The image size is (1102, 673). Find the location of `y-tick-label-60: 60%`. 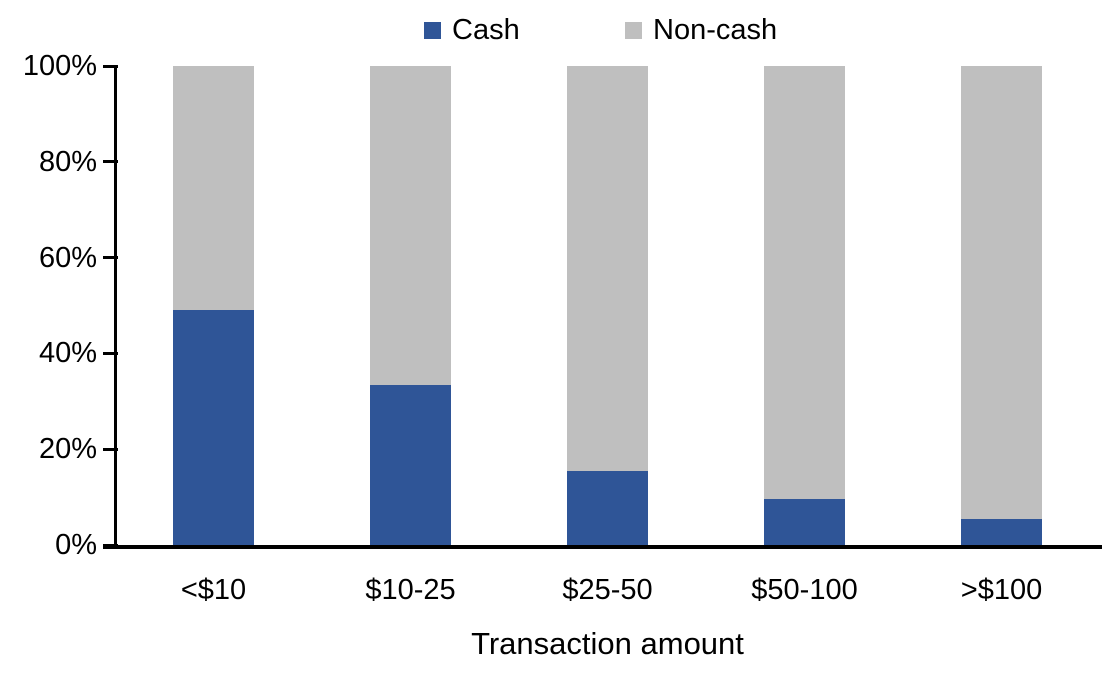

y-tick-label-60: 60% is located at coordinates (67, 257).